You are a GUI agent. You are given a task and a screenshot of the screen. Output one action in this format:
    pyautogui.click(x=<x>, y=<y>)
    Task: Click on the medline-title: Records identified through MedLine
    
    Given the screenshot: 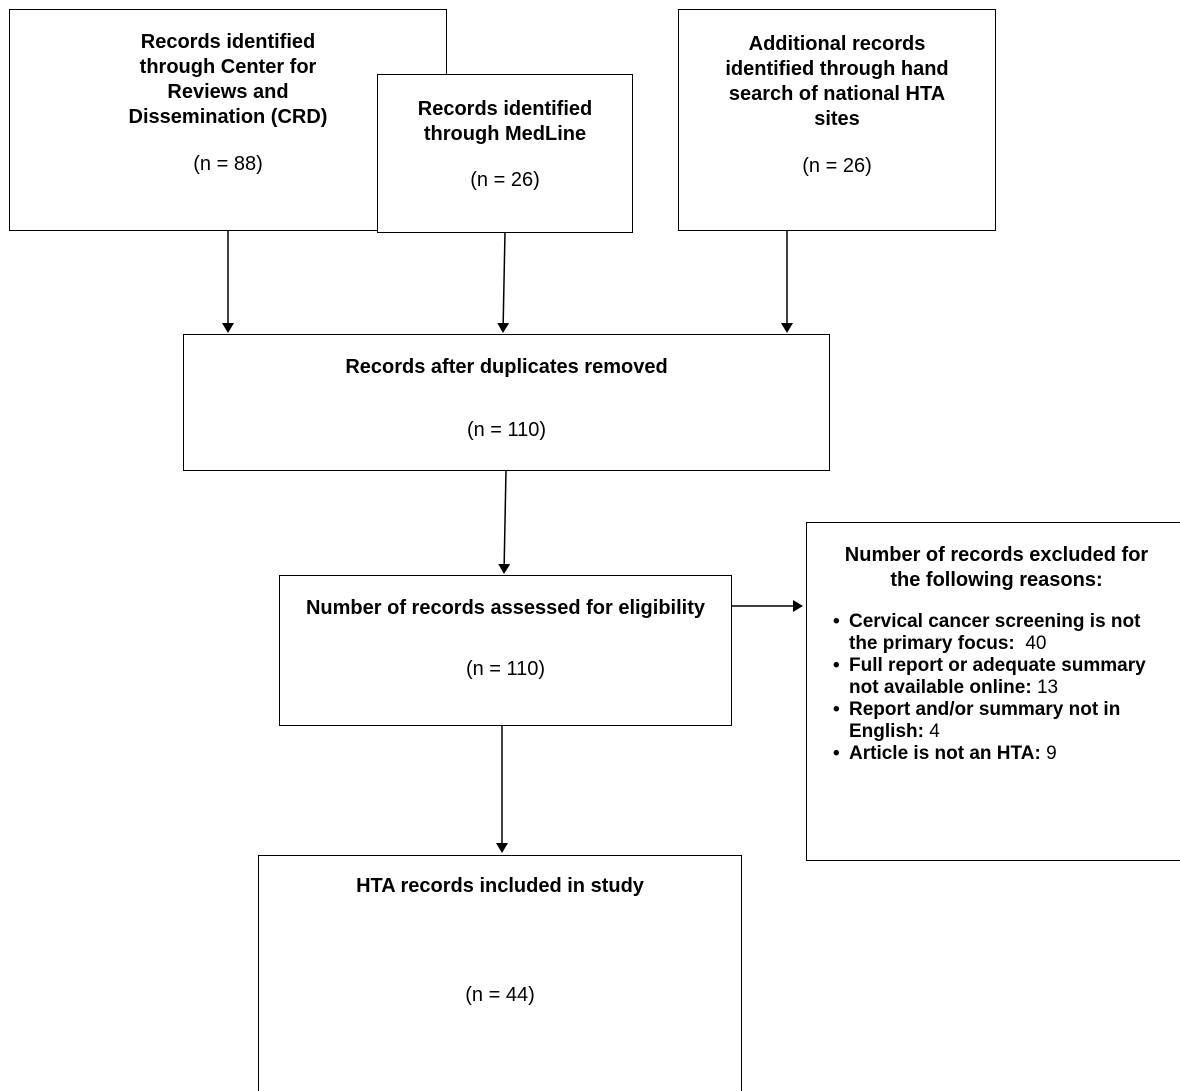 What is the action you would take?
    pyautogui.click(x=505, y=121)
    